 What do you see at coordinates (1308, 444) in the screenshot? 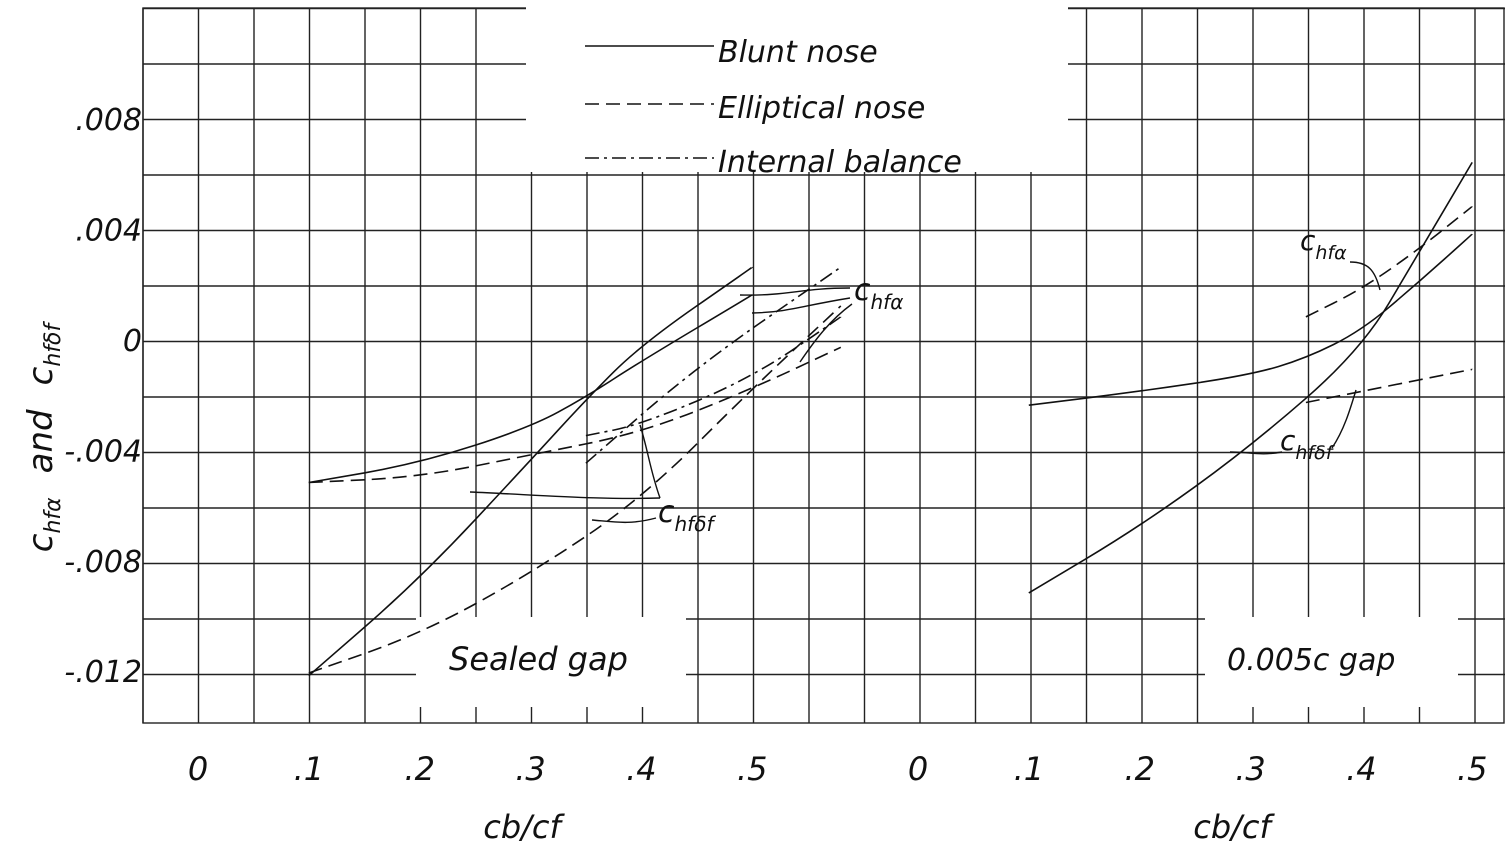
I see `annotation-right-chfdf: chfδf` at bounding box center [1308, 444].